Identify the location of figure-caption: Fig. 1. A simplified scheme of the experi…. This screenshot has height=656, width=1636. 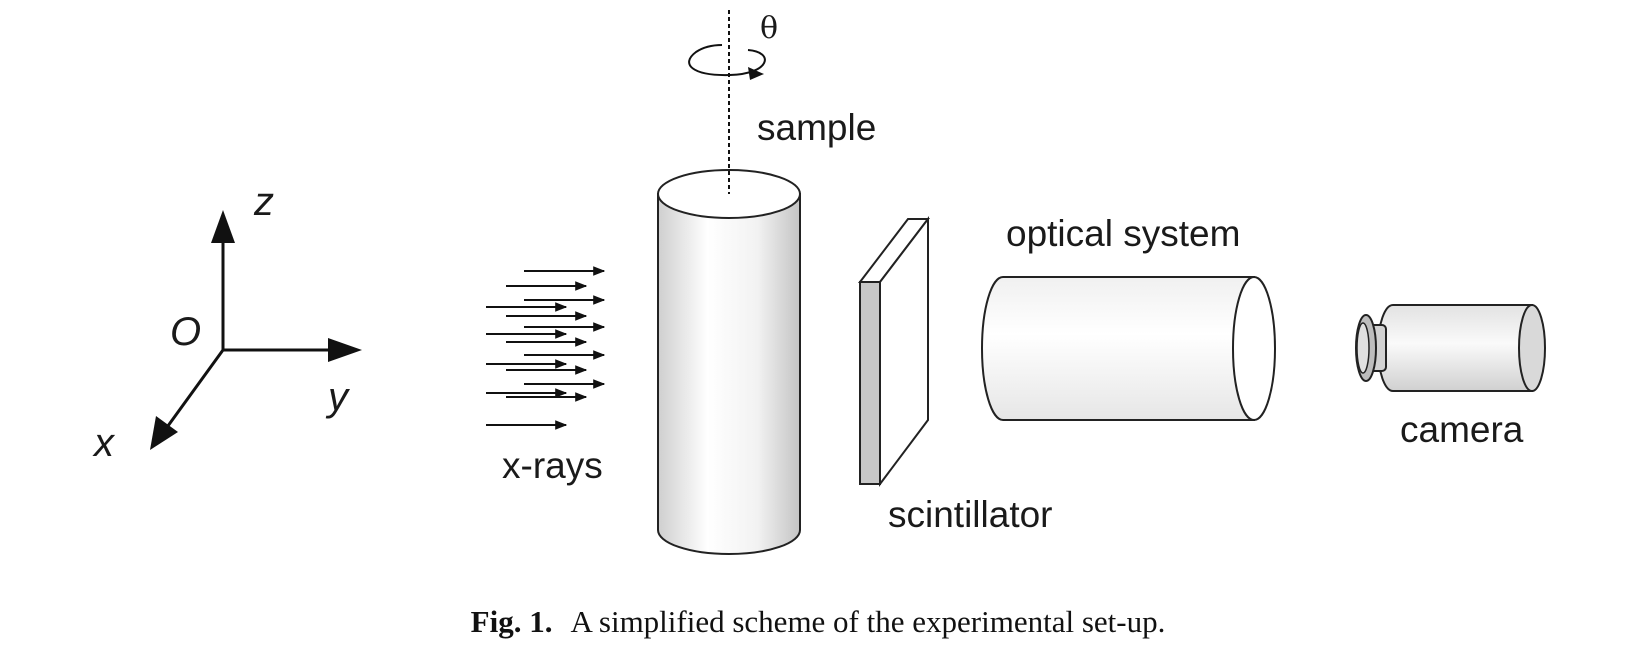
(818, 622).